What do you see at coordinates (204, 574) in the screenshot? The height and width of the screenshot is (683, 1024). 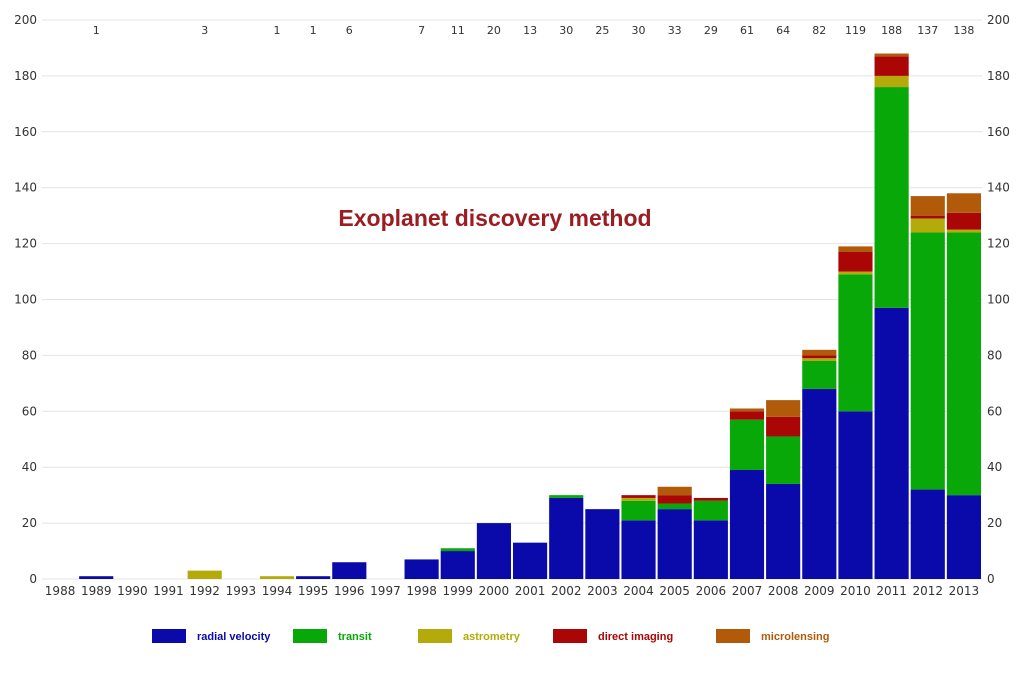 I see `bar-segment-astrometry-1992` at bounding box center [204, 574].